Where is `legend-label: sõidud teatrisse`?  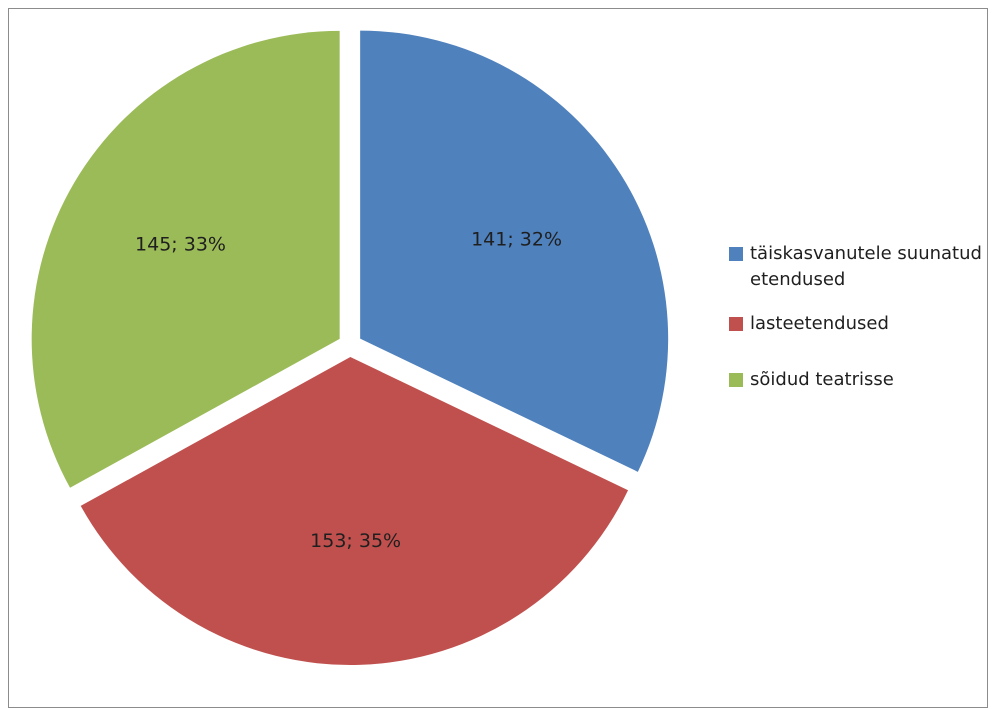 legend-label: sõidud teatrisse is located at coordinates (822, 379).